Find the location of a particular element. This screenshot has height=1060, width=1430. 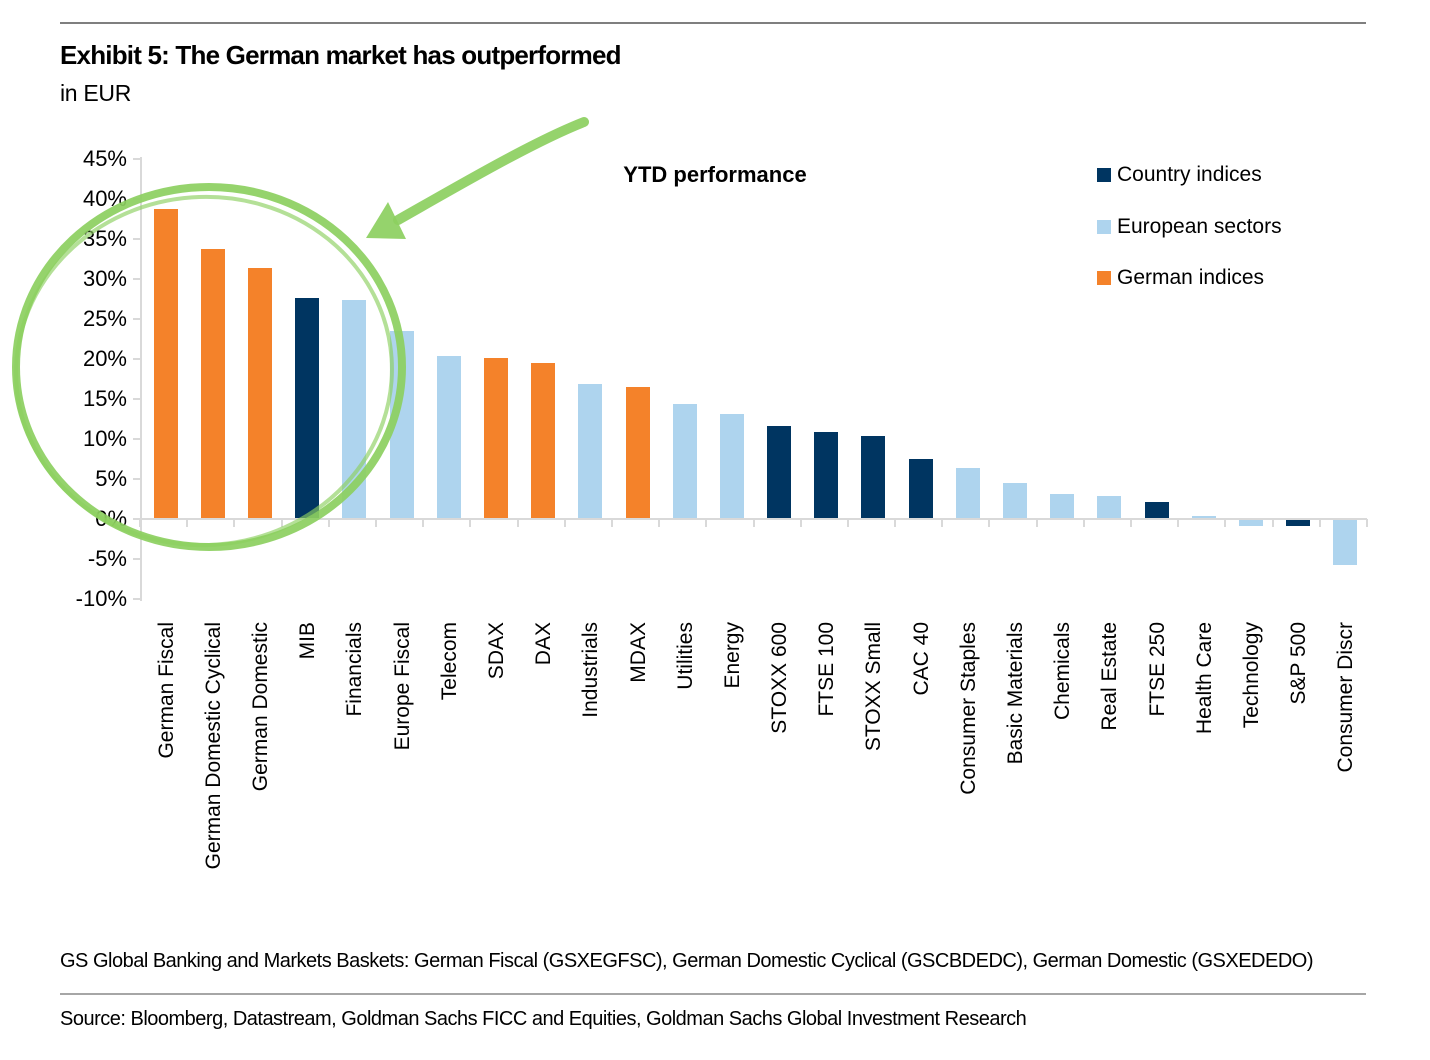

bar-stoxx-small is located at coordinates (873, 477).